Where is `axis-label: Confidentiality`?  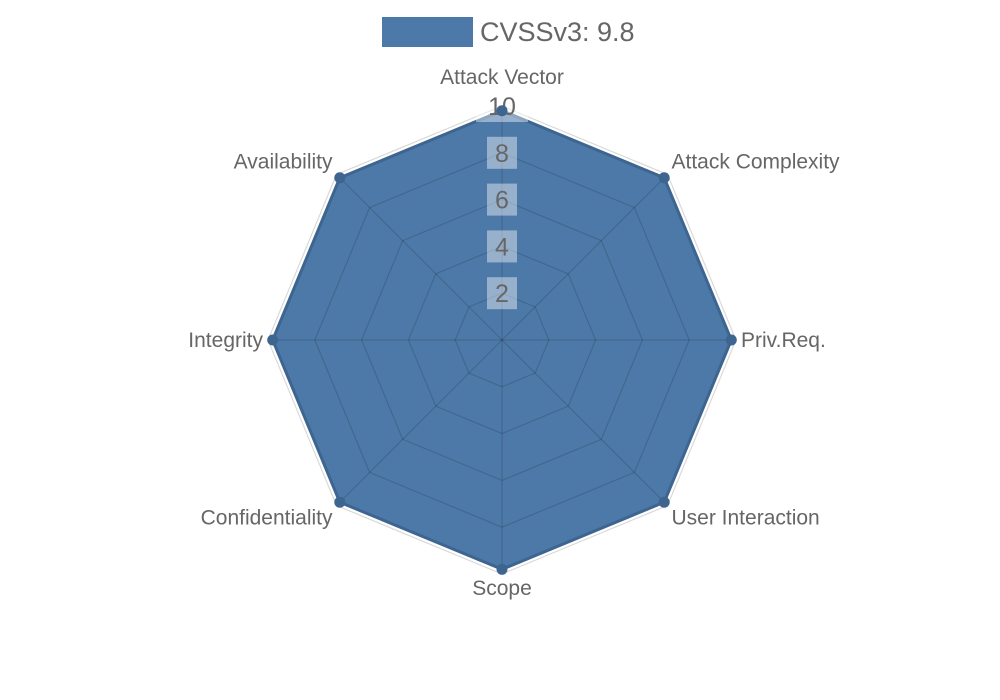
axis-label: Confidentiality is located at coordinates (267, 518).